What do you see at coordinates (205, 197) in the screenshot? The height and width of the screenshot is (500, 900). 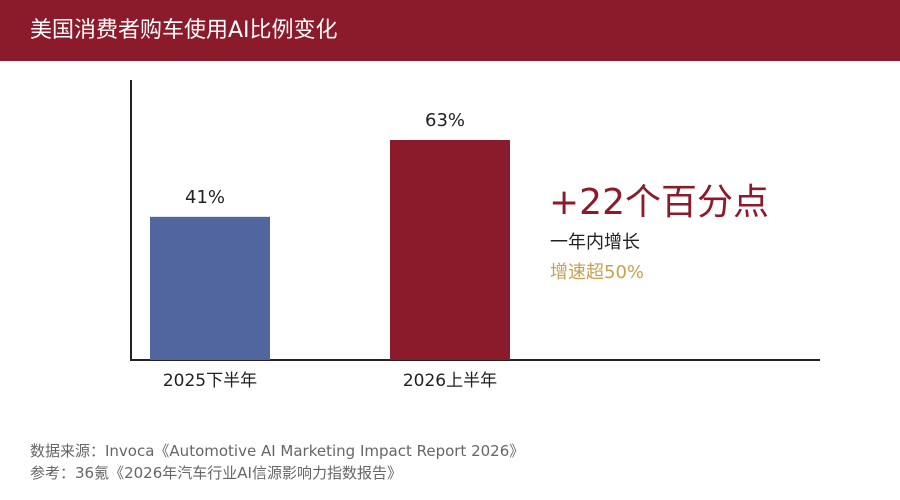 I see `bar-value-label-1: 41%` at bounding box center [205, 197].